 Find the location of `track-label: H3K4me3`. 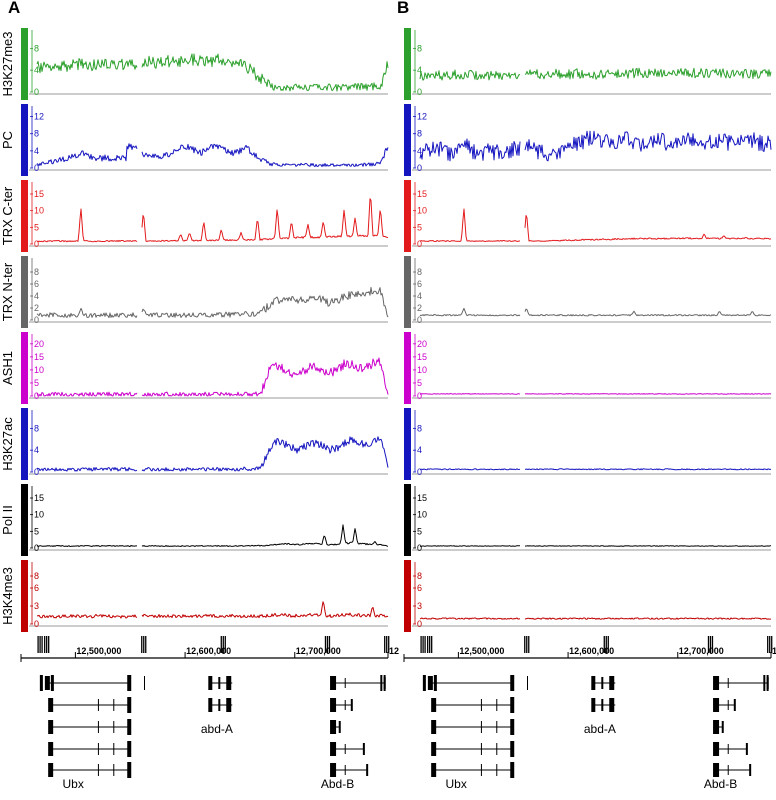

track-label: H3K4me3 is located at coordinates (7, 596).